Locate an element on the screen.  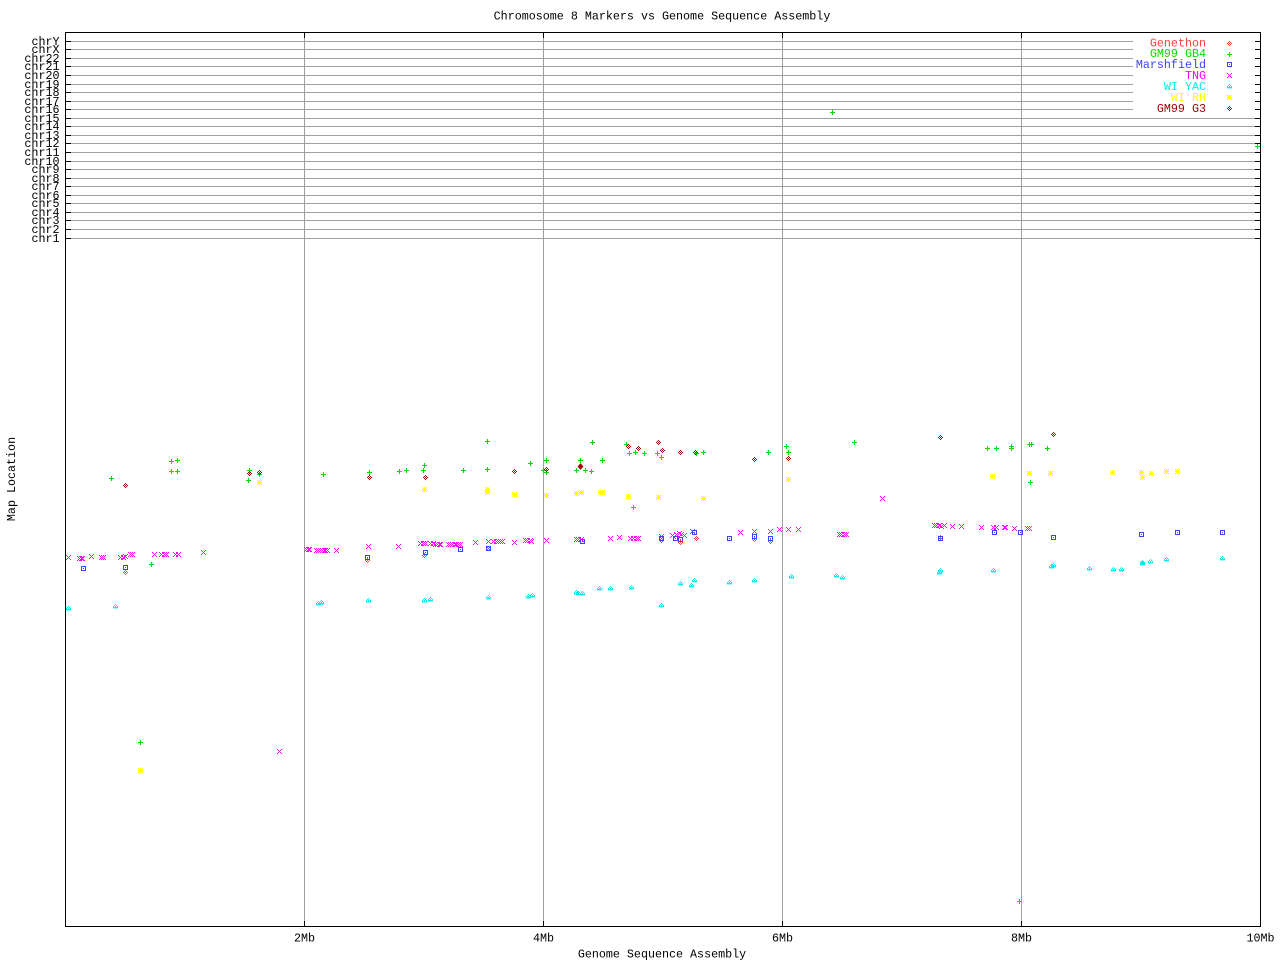
svg-text: Genome Sequence Assembly is located at coordinates (662, 954).